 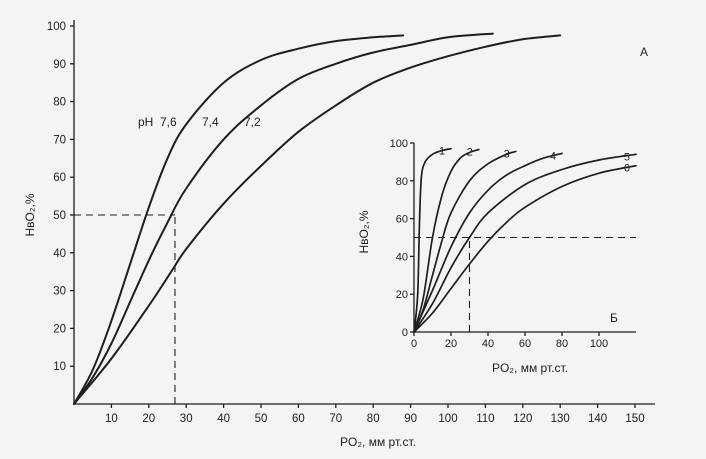 What do you see at coordinates (59, 140) in the screenshot?
I see `main-y-tick-label: 70` at bounding box center [59, 140].